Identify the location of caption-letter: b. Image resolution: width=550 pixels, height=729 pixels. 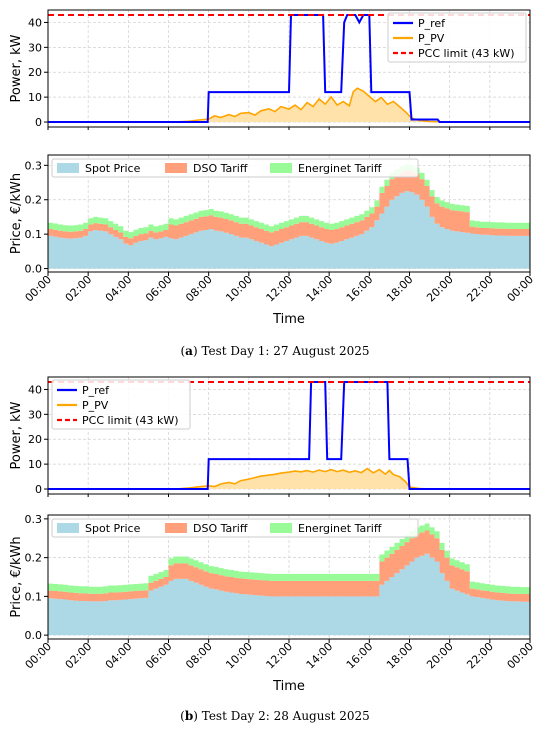
(189, 716).